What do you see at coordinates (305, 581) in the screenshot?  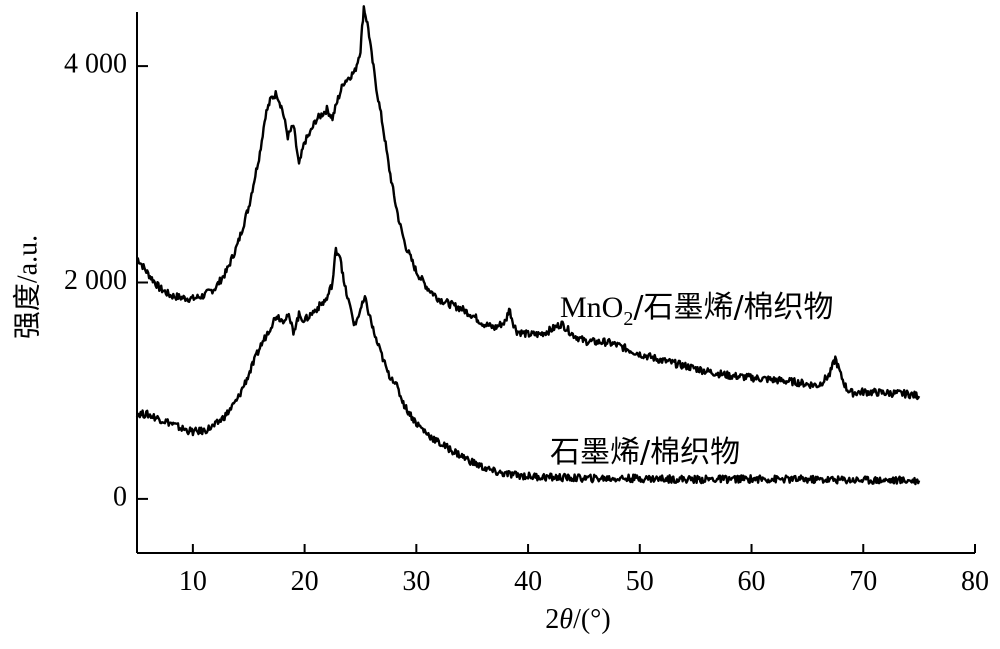 I see `x-tick-label: 20` at bounding box center [305, 581].